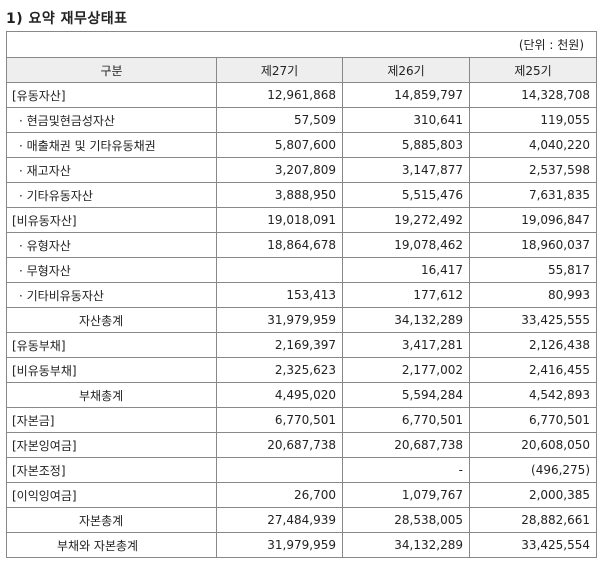 This screenshot has width=603, height=583. What do you see at coordinates (111, 245) in the screenshot?
I see `row-label: · 유형자산` at bounding box center [111, 245].